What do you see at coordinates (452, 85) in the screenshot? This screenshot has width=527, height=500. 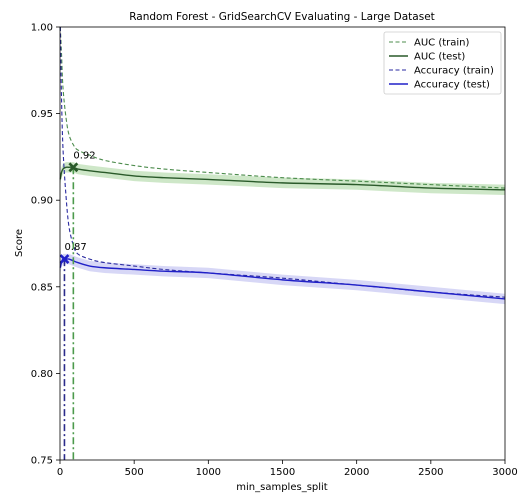 I see `legend-label-accuracy-test: Accuracy (test)` at bounding box center [452, 85].